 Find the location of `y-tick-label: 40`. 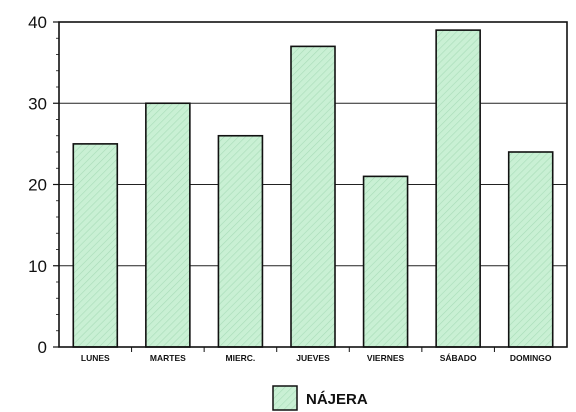

y-tick-label: 40 is located at coordinates (37, 22).